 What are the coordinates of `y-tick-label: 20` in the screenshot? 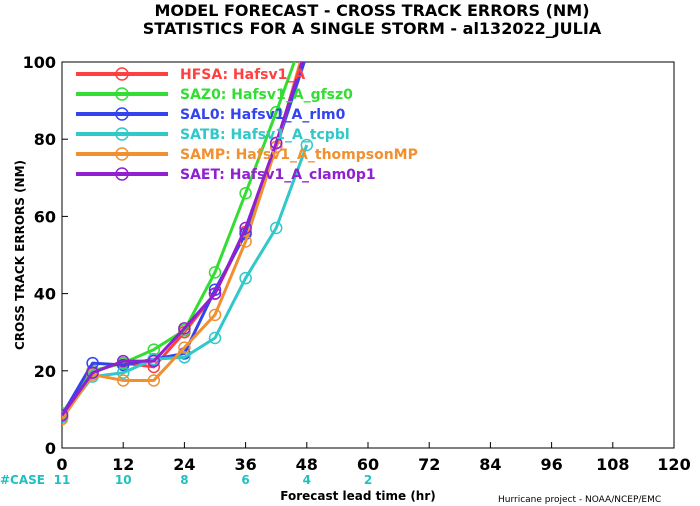 It's located at (45, 371).